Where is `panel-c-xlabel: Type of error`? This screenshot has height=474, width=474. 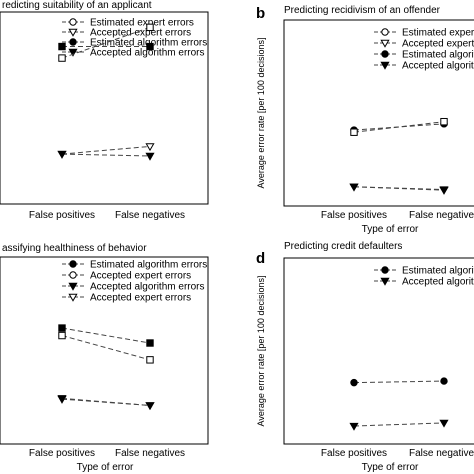
panel-c-xlabel: Type of error is located at coordinates (105, 467).